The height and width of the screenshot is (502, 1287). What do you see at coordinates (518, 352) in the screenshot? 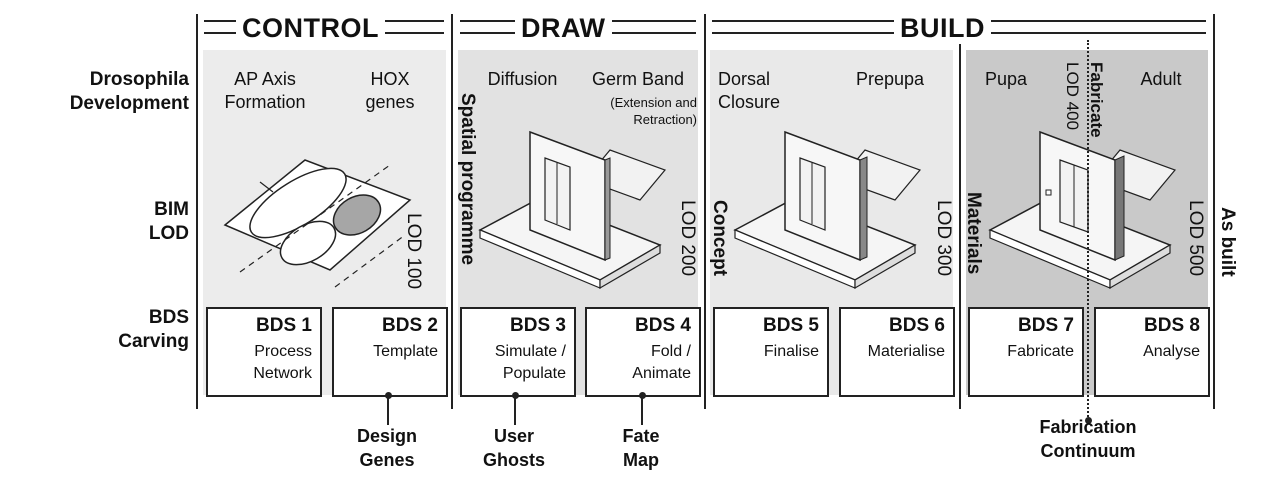
I see `bds-box-3: BDS 3 Simulate / Populate` at bounding box center [518, 352].